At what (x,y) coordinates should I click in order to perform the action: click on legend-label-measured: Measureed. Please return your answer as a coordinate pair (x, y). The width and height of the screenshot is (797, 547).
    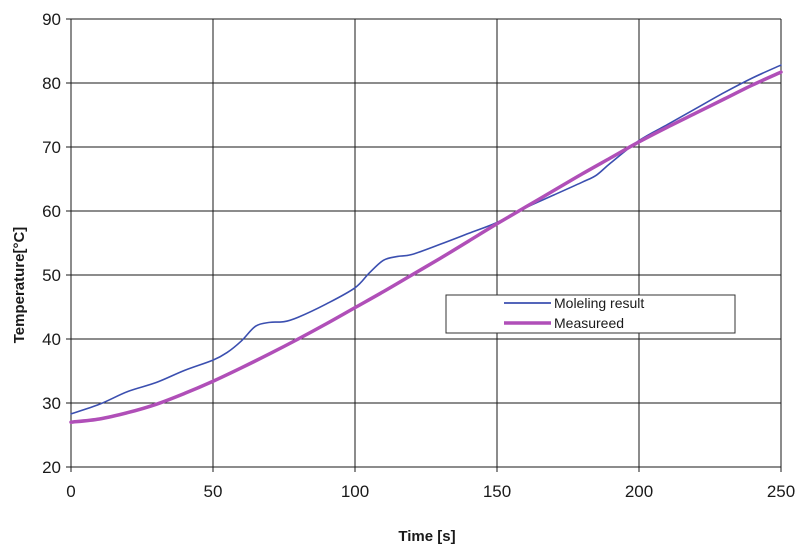
    Looking at the image, I should click on (589, 323).